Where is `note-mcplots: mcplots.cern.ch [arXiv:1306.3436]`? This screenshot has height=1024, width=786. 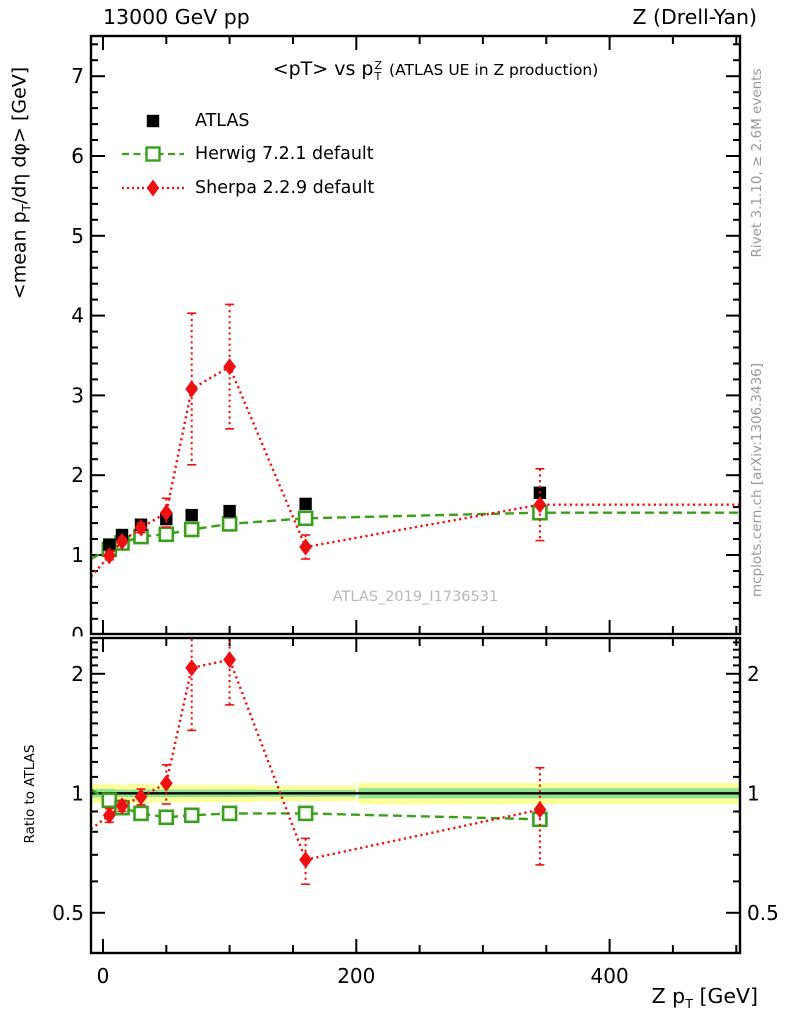 note-mcplots: mcplots.cern.ch [arXiv:1306.3436] is located at coordinates (757, 480).